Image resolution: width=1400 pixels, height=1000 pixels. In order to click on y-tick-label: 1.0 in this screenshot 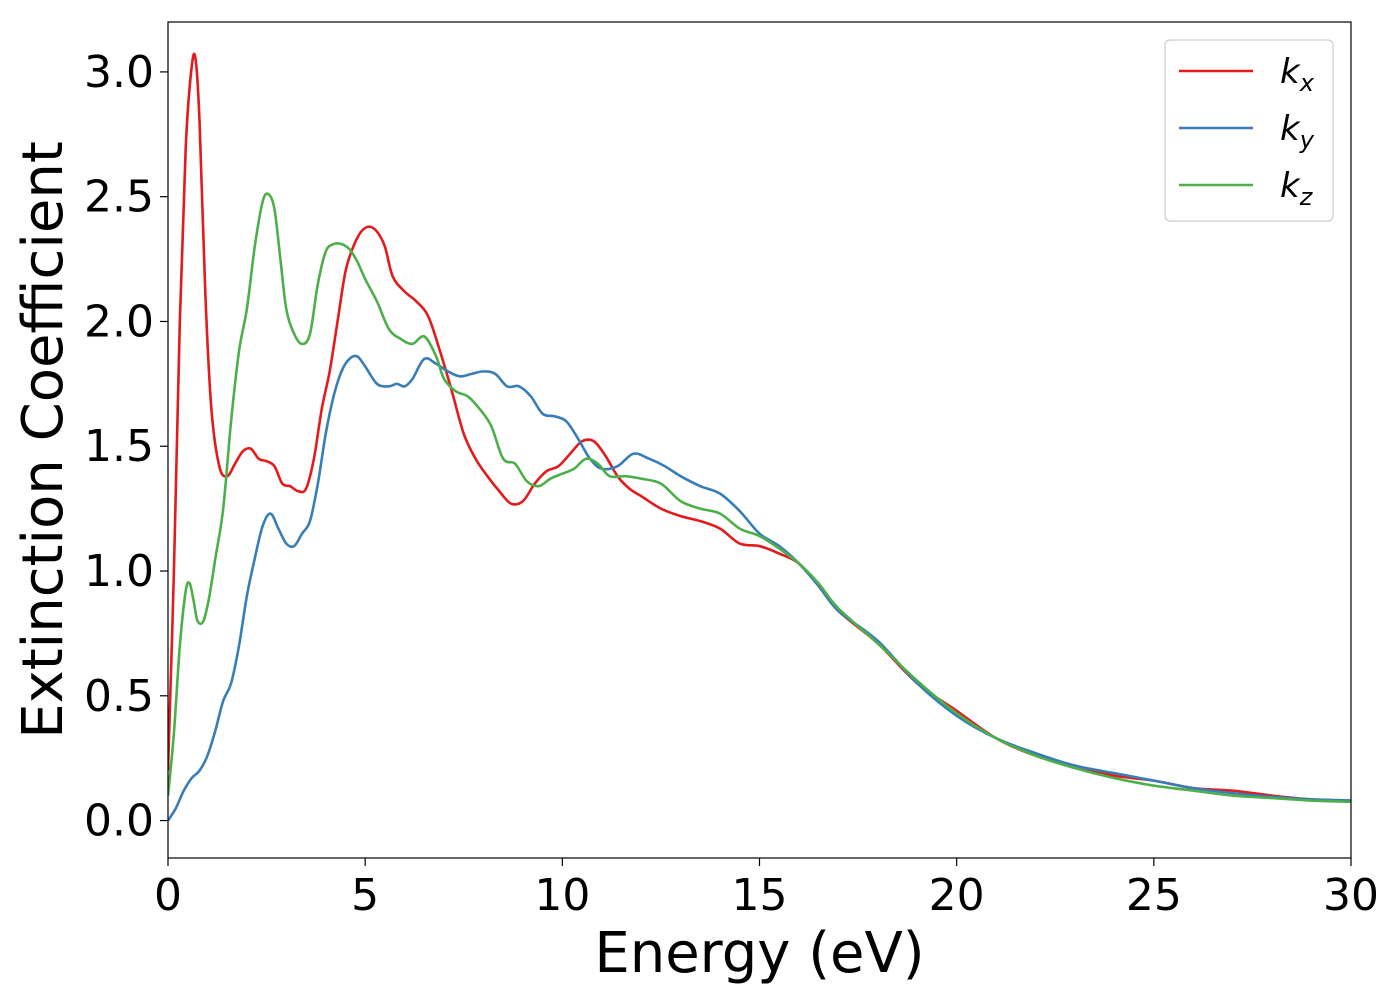, I will do `click(119, 571)`.